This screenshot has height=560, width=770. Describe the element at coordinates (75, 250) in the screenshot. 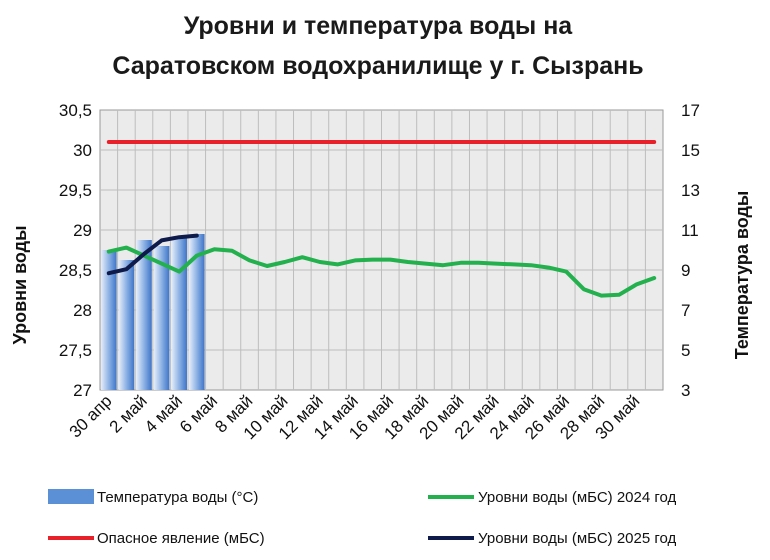

I see `left-axis-ticks: 27 27,5 28 28,5 29 29,5 30 30,5` at that location.